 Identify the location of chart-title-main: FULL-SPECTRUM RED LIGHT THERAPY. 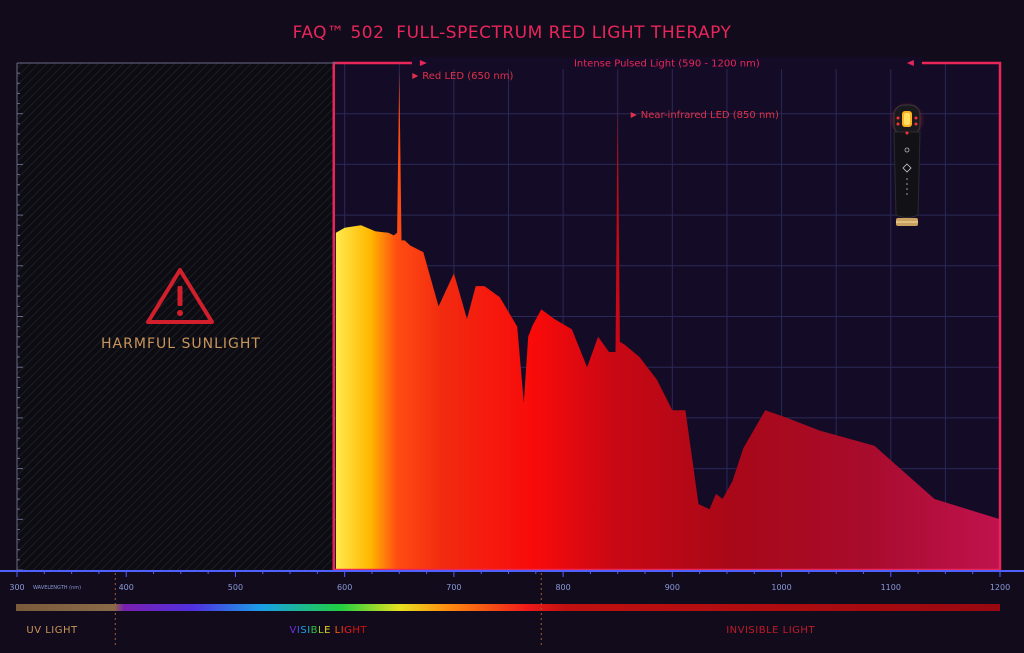
(563, 33).